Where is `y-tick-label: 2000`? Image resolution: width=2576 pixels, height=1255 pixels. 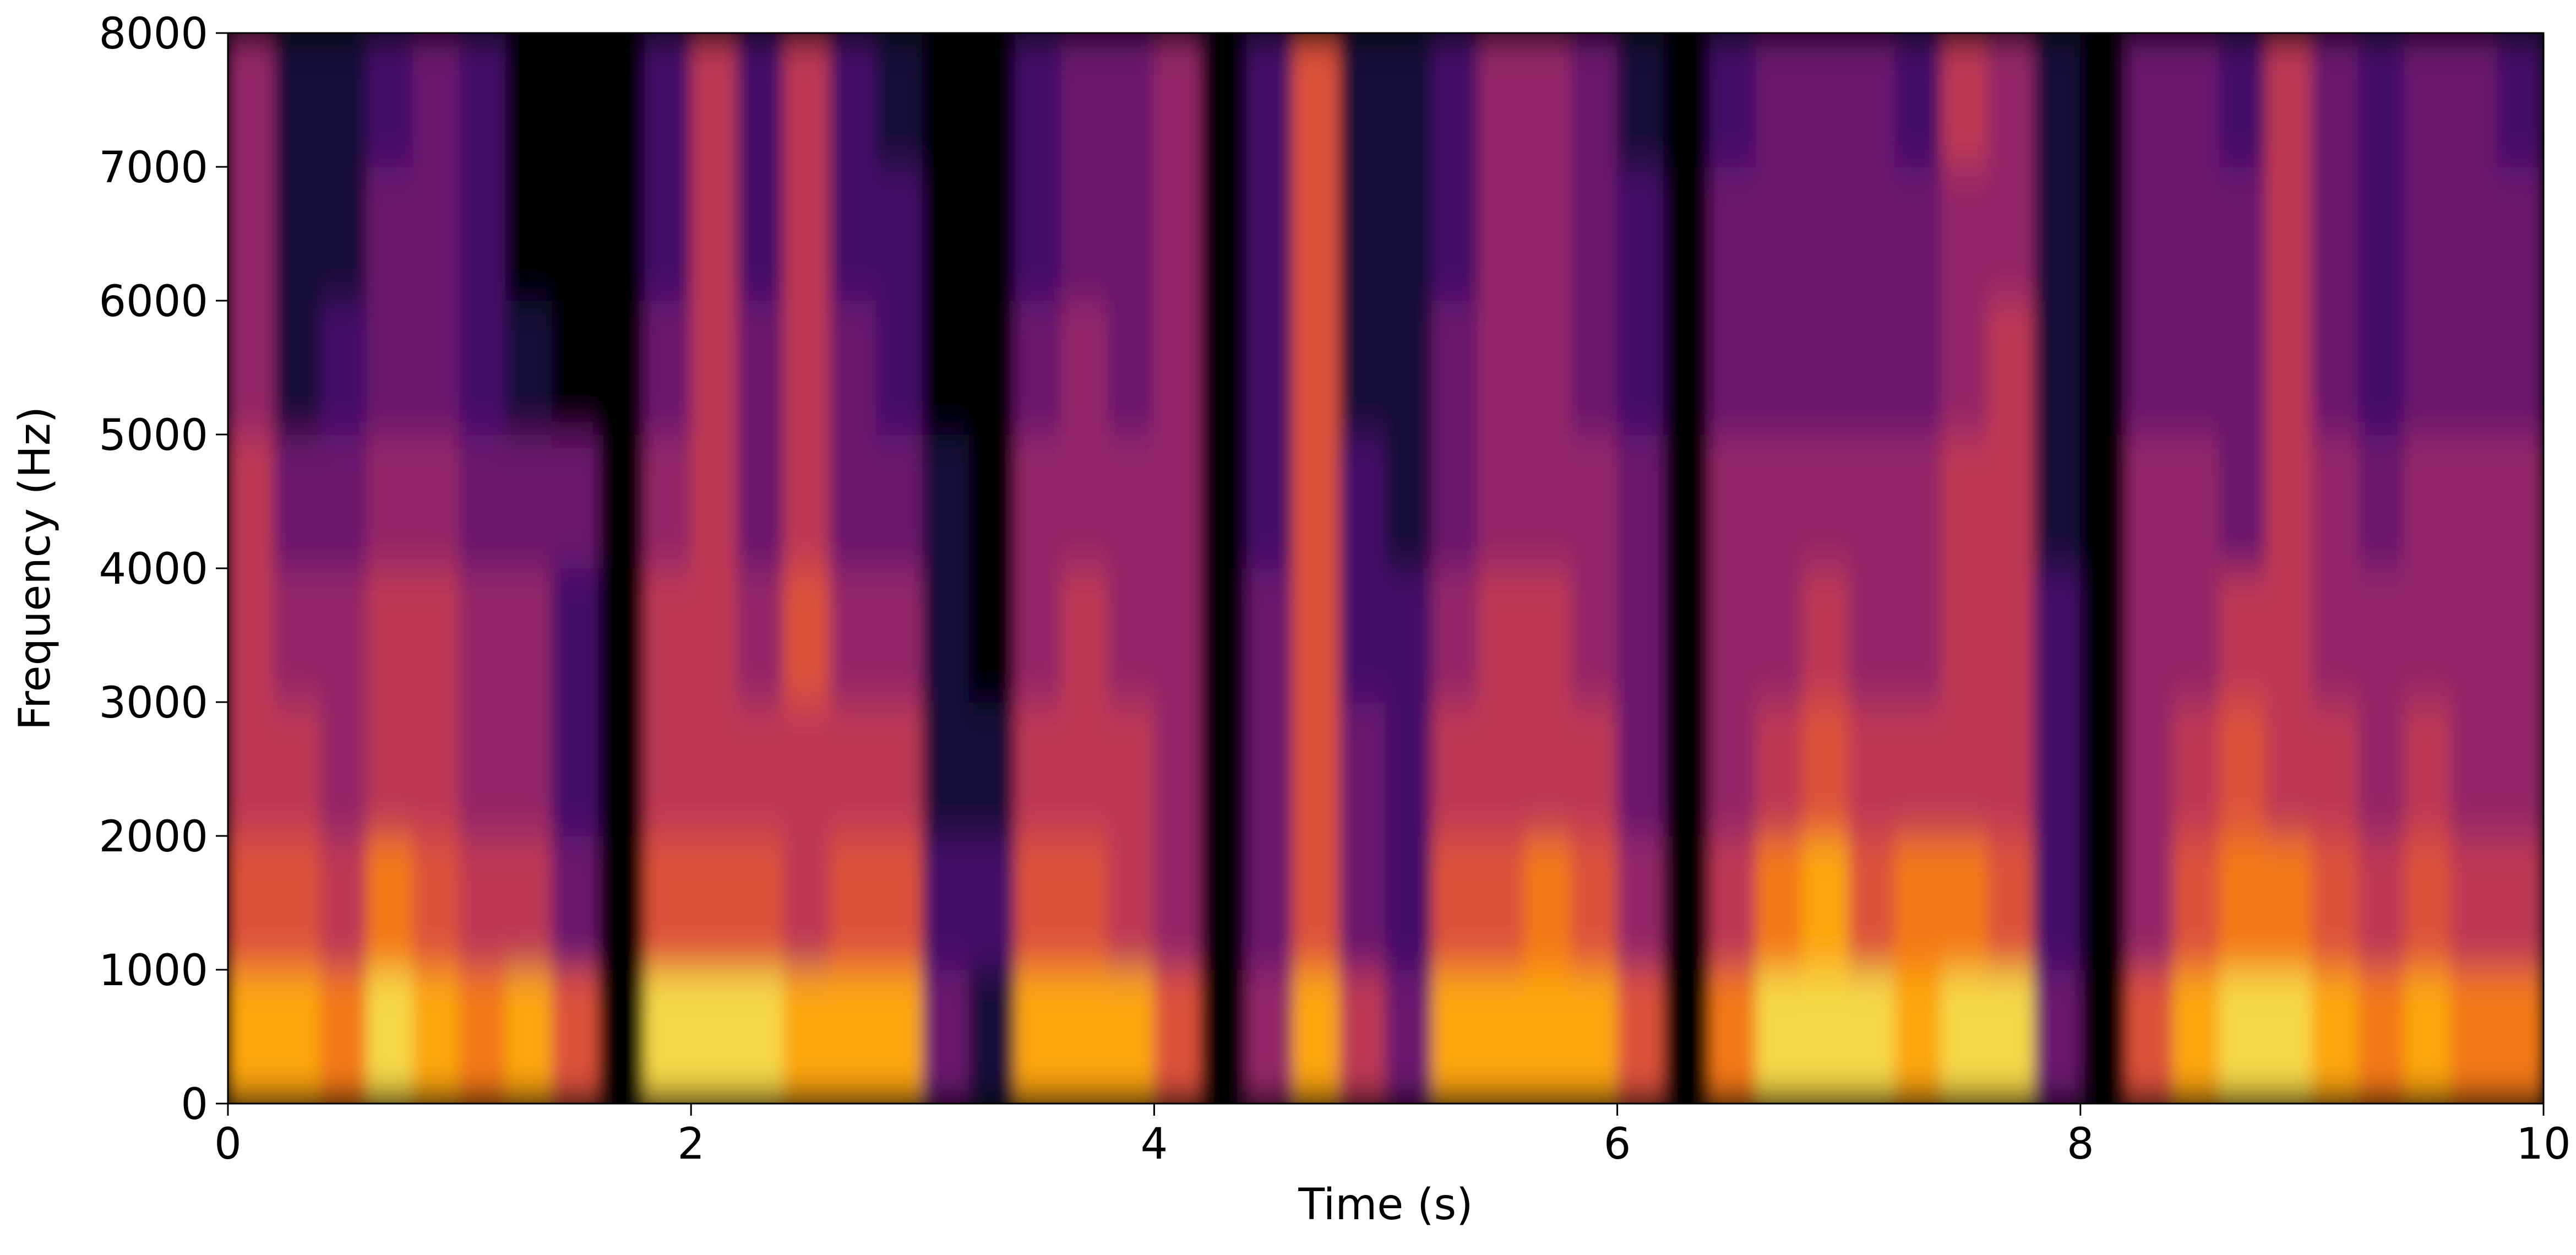 y-tick-label: 2000 is located at coordinates (153, 837).